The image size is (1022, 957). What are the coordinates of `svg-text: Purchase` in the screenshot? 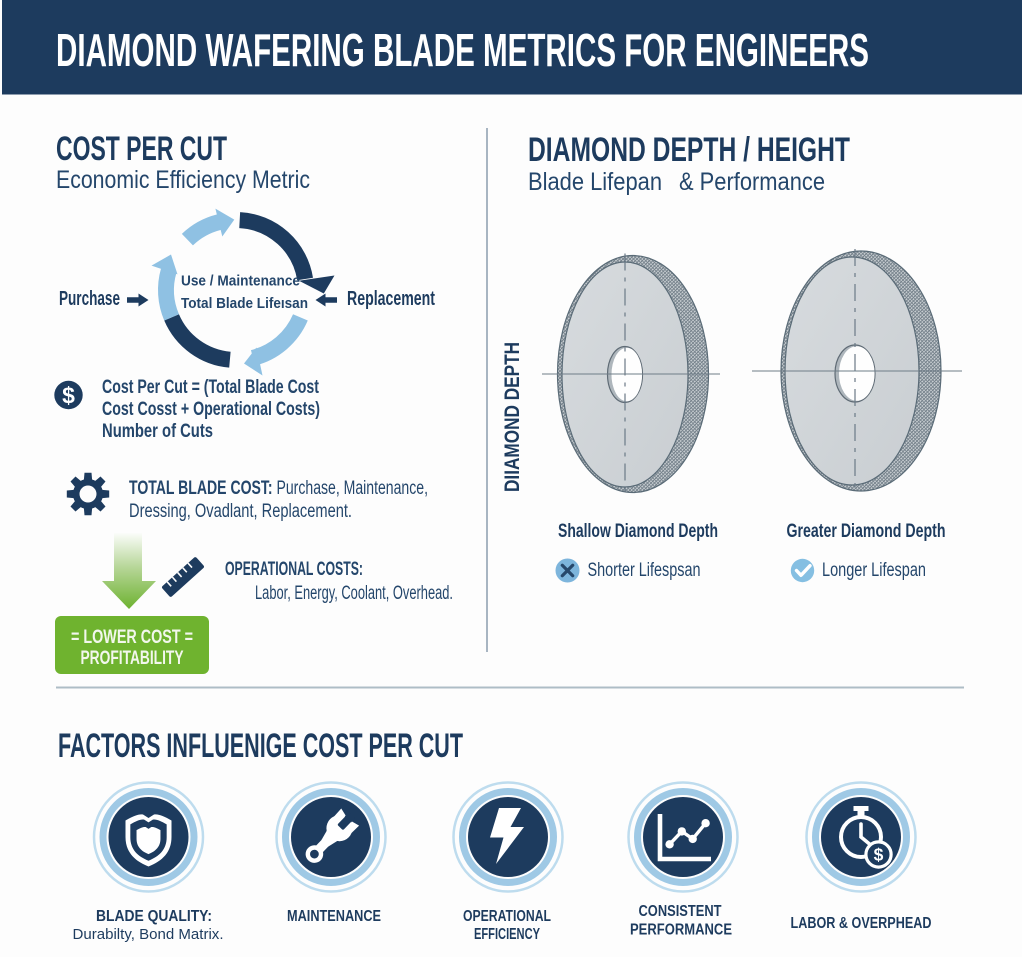 It's located at (89, 299).